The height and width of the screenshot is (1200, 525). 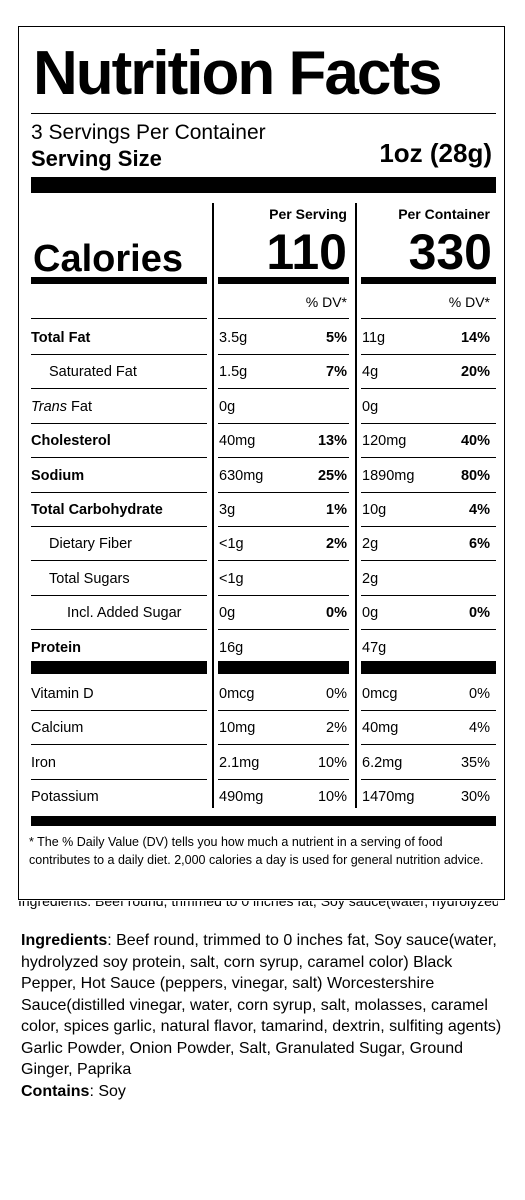 I want to click on container-amount: 6.2mg, so click(x=382, y=762).